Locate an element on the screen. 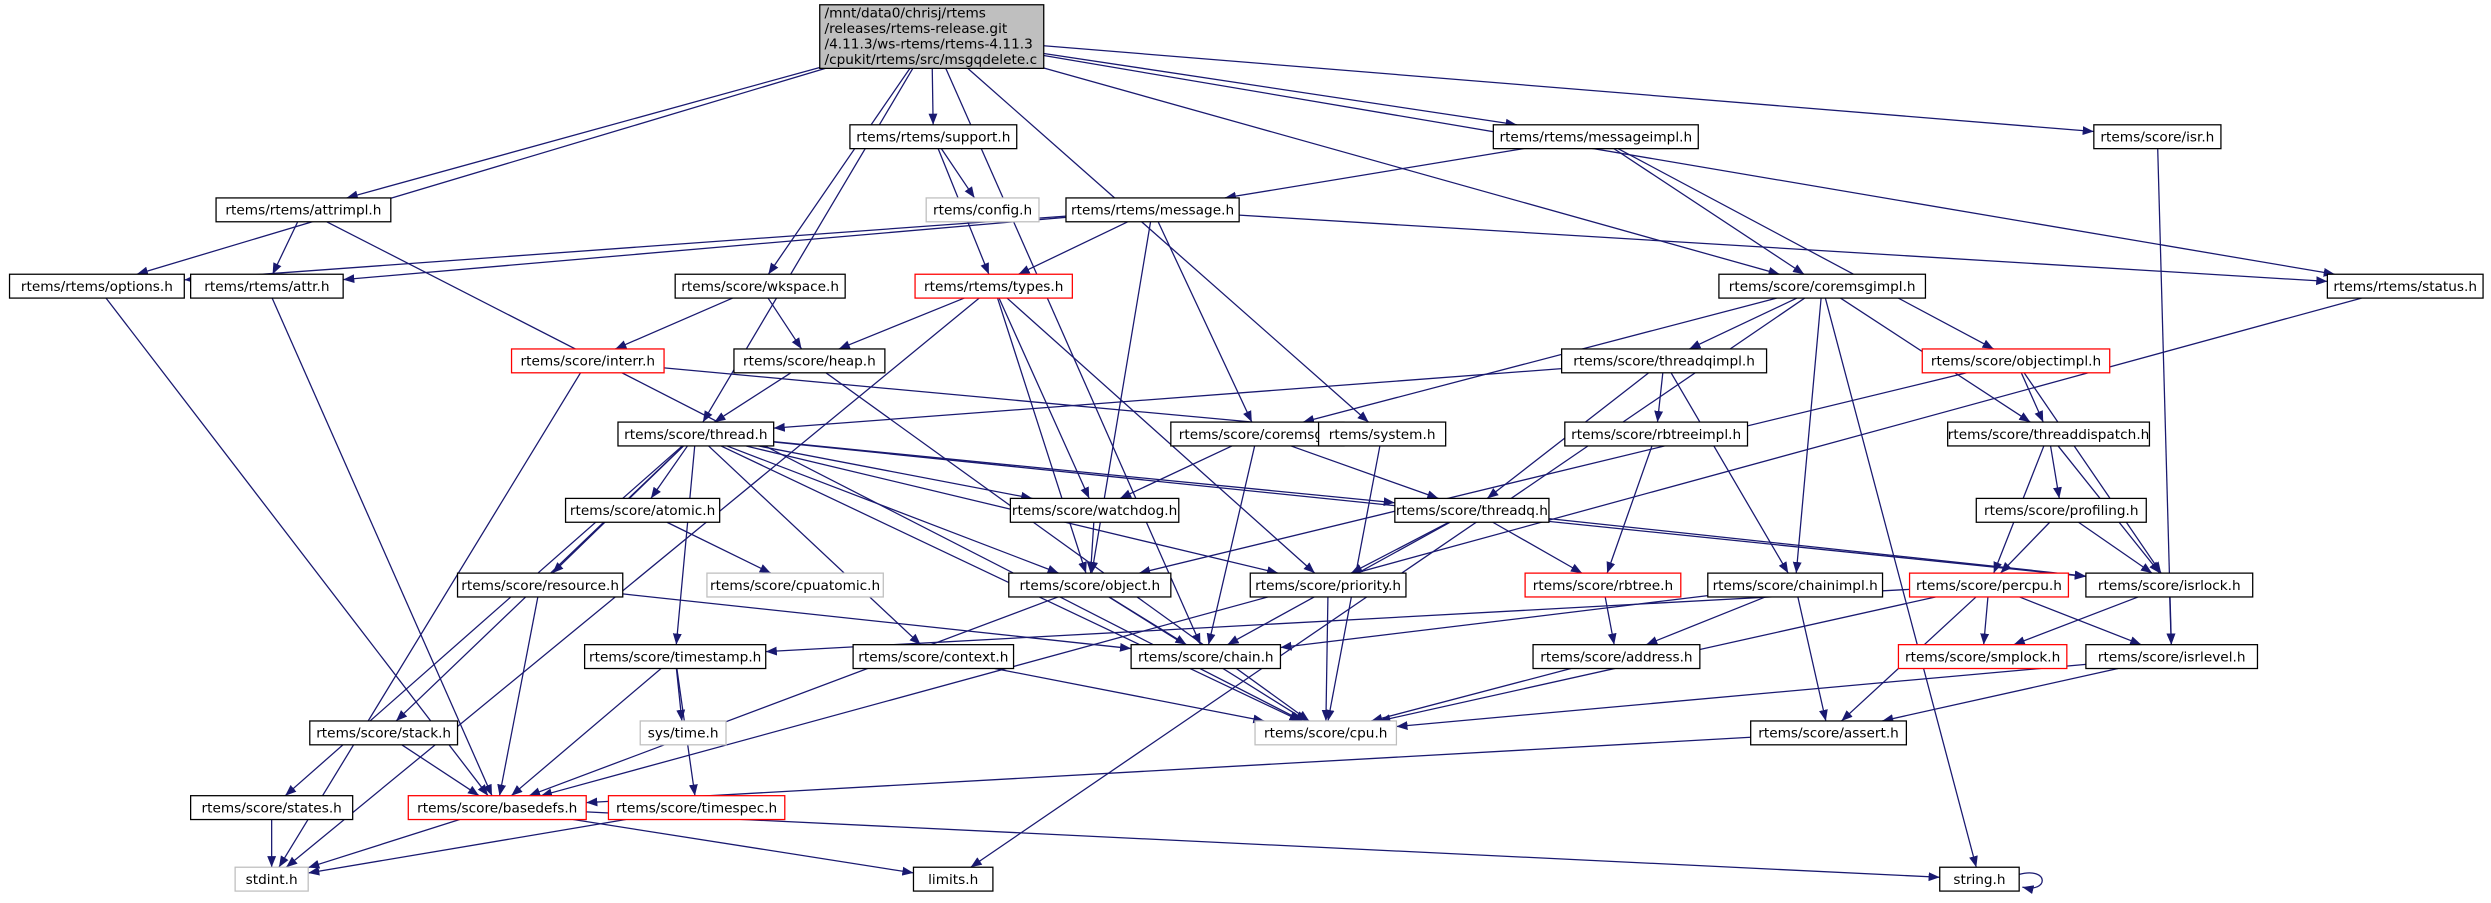 The image size is (2491, 903). node-label: rtems/rtems/status.h is located at coordinates (2405, 287).